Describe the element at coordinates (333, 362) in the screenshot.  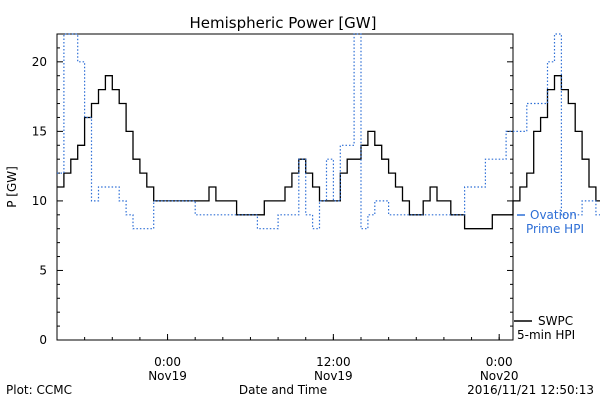
I see `x-tick-label-time: 12:00` at that location.